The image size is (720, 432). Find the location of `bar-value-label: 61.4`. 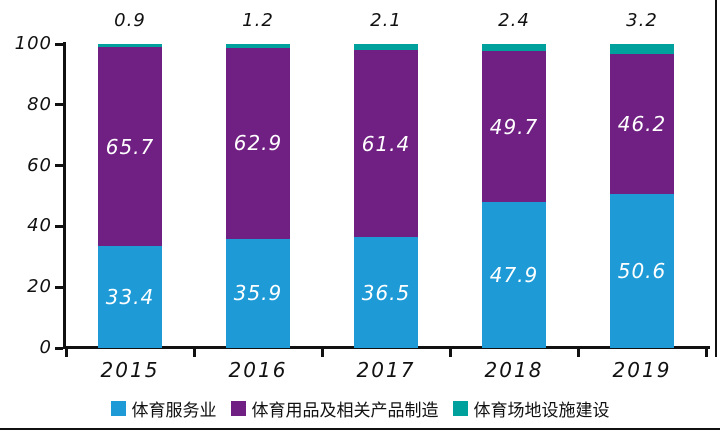

bar-value-label: 61.4 is located at coordinates (386, 143).